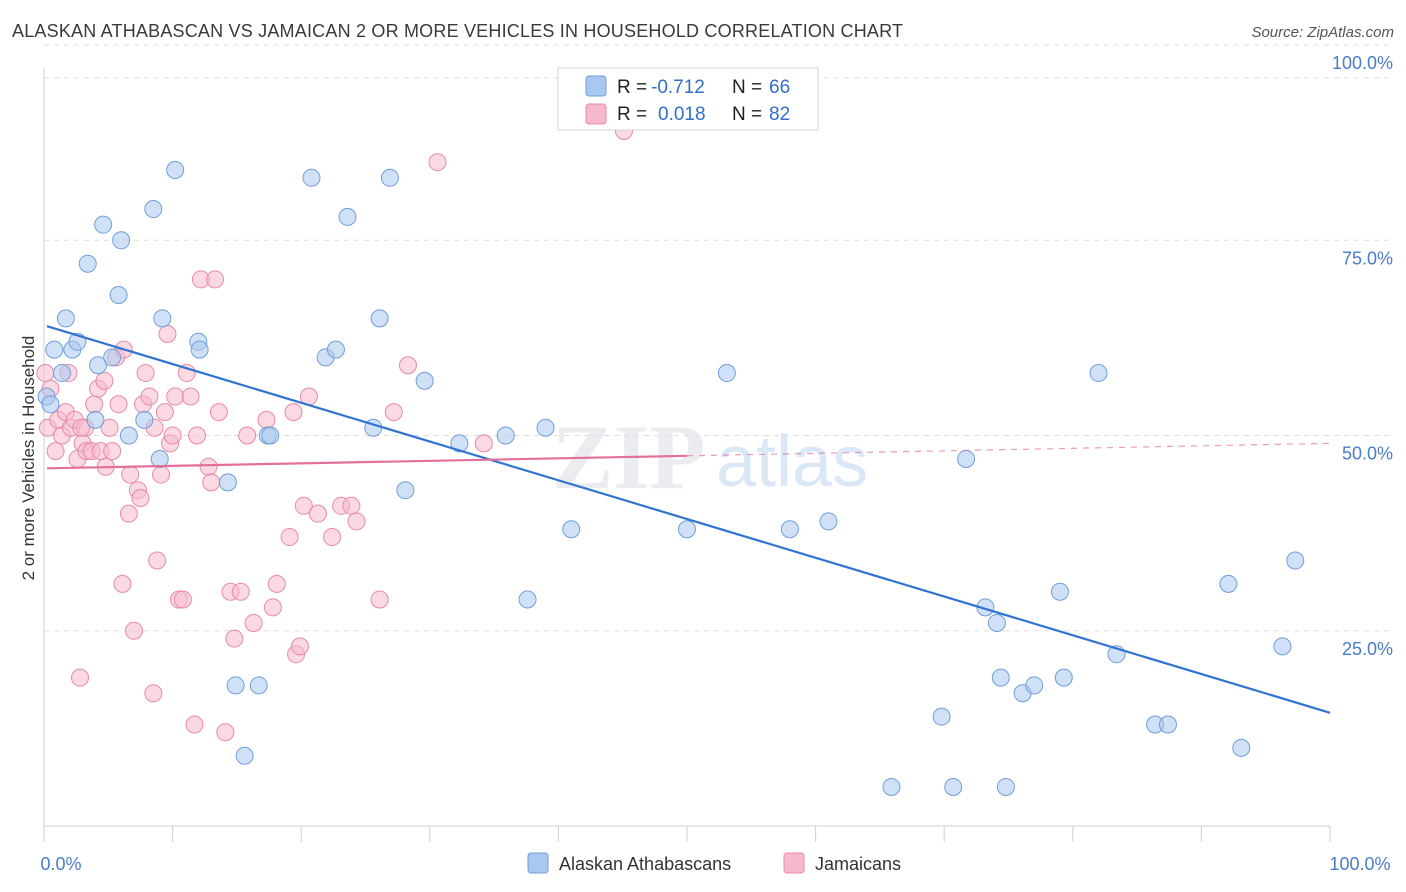 The width and height of the screenshot is (1406, 892). I want to click on x-tick-label-max: 100.0%, so click(1359, 864).